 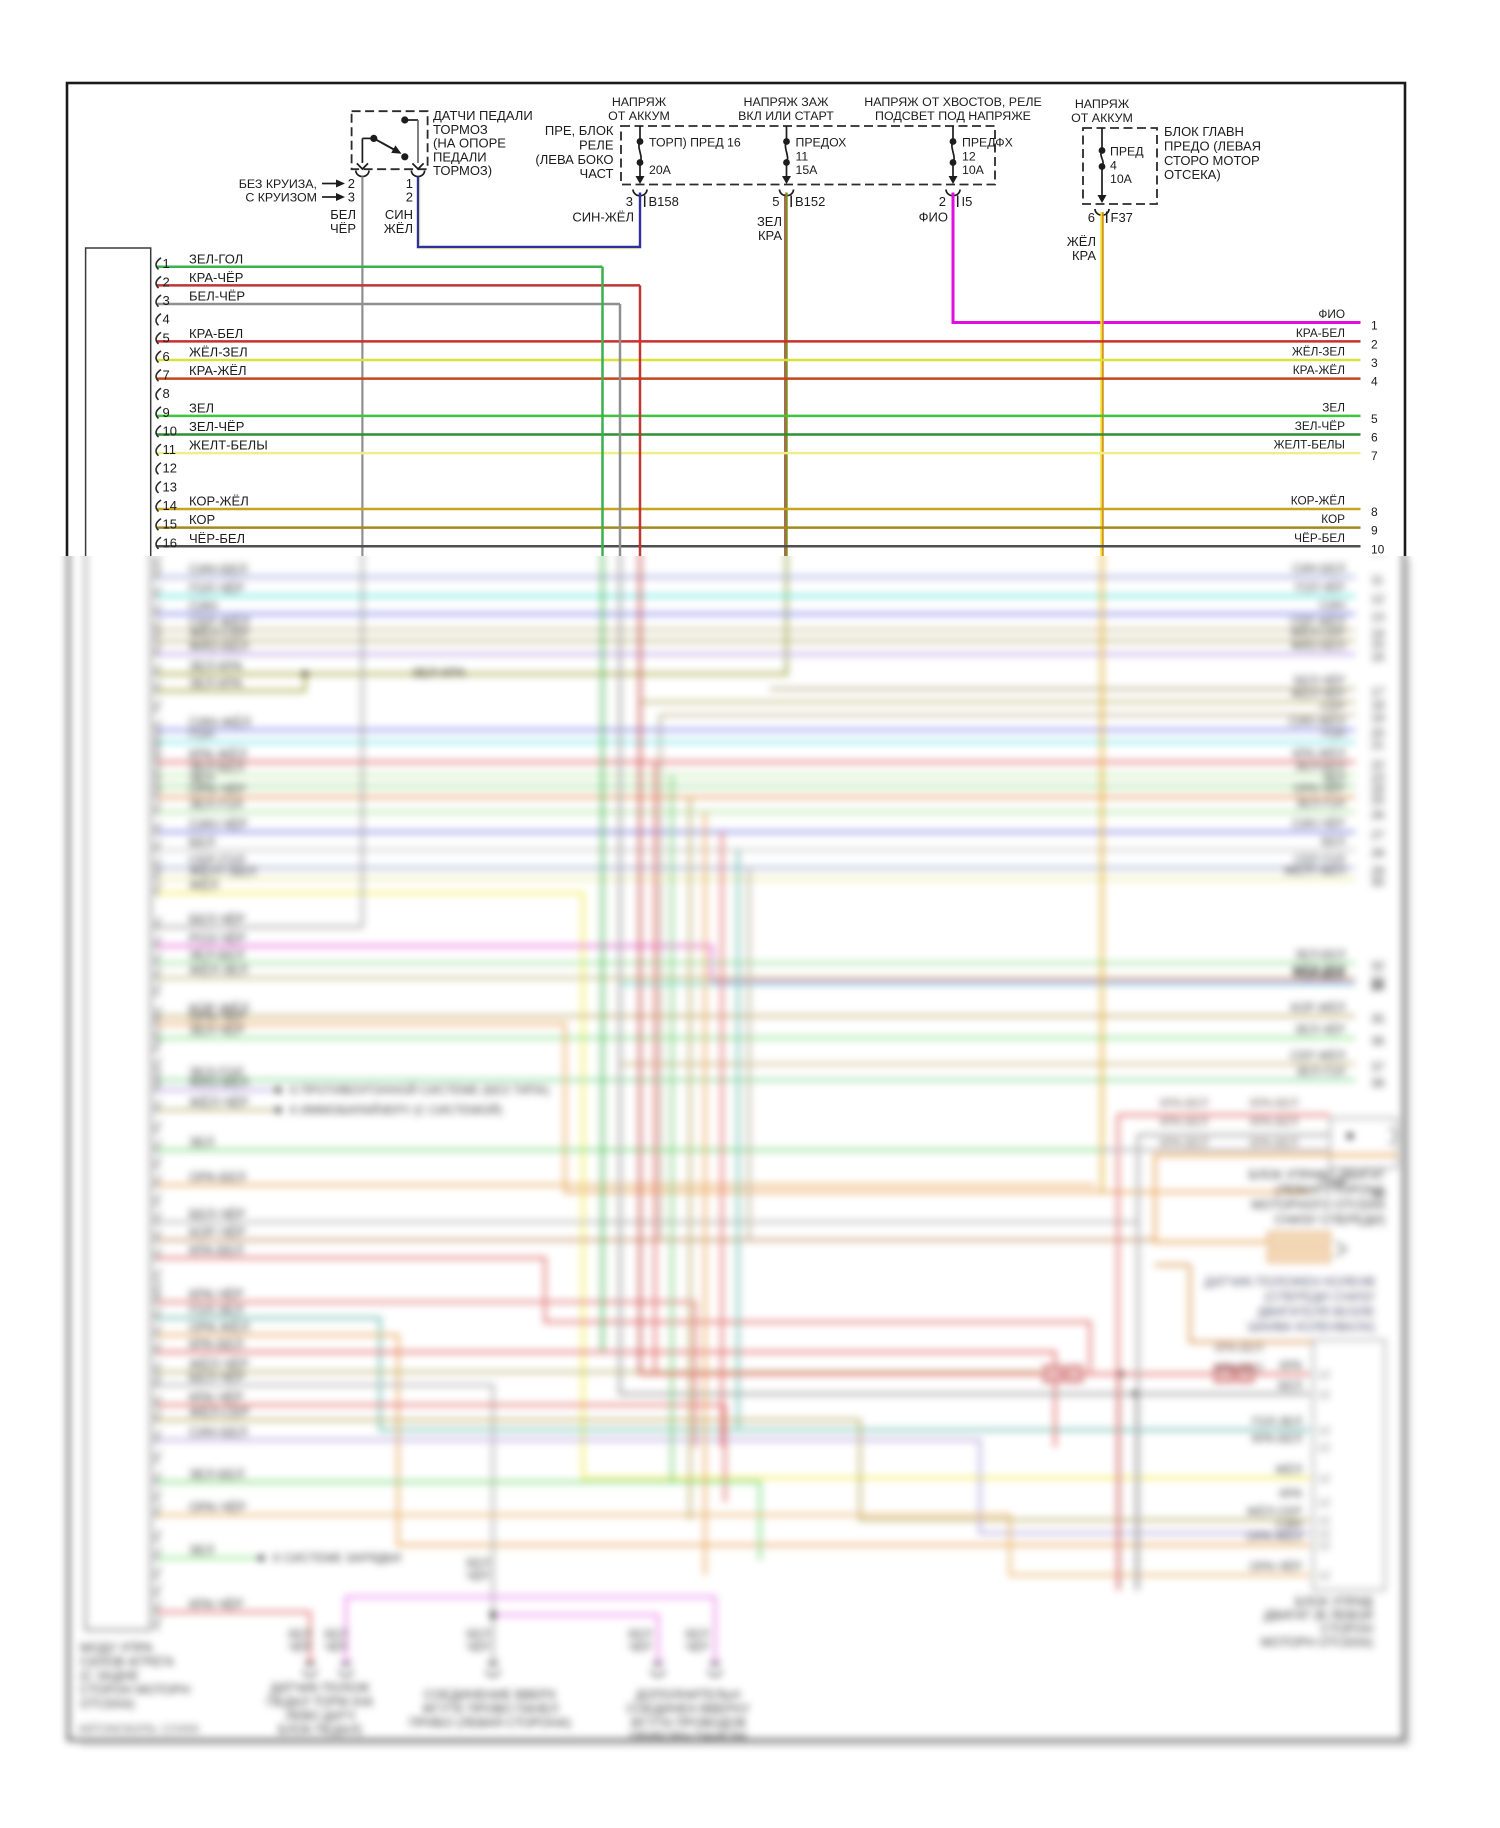 I want to click on svg-text: 8, so click(x=166, y=393).